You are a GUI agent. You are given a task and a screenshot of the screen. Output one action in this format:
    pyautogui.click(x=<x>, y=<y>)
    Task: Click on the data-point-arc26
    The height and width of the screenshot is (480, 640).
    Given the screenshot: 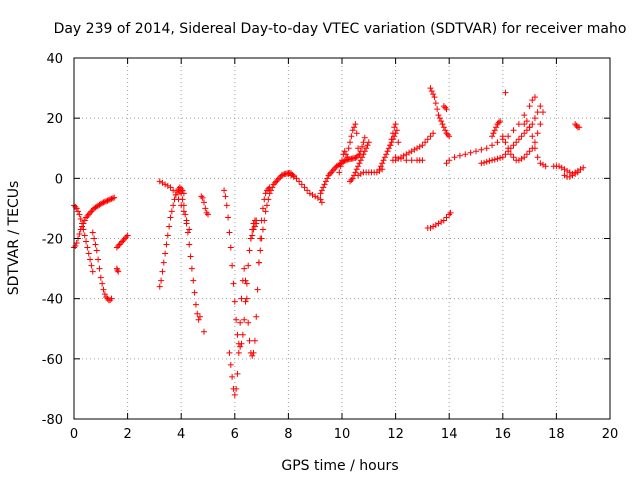 What is the action you would take?
    pyautogui.click(x=445, y=107)
    